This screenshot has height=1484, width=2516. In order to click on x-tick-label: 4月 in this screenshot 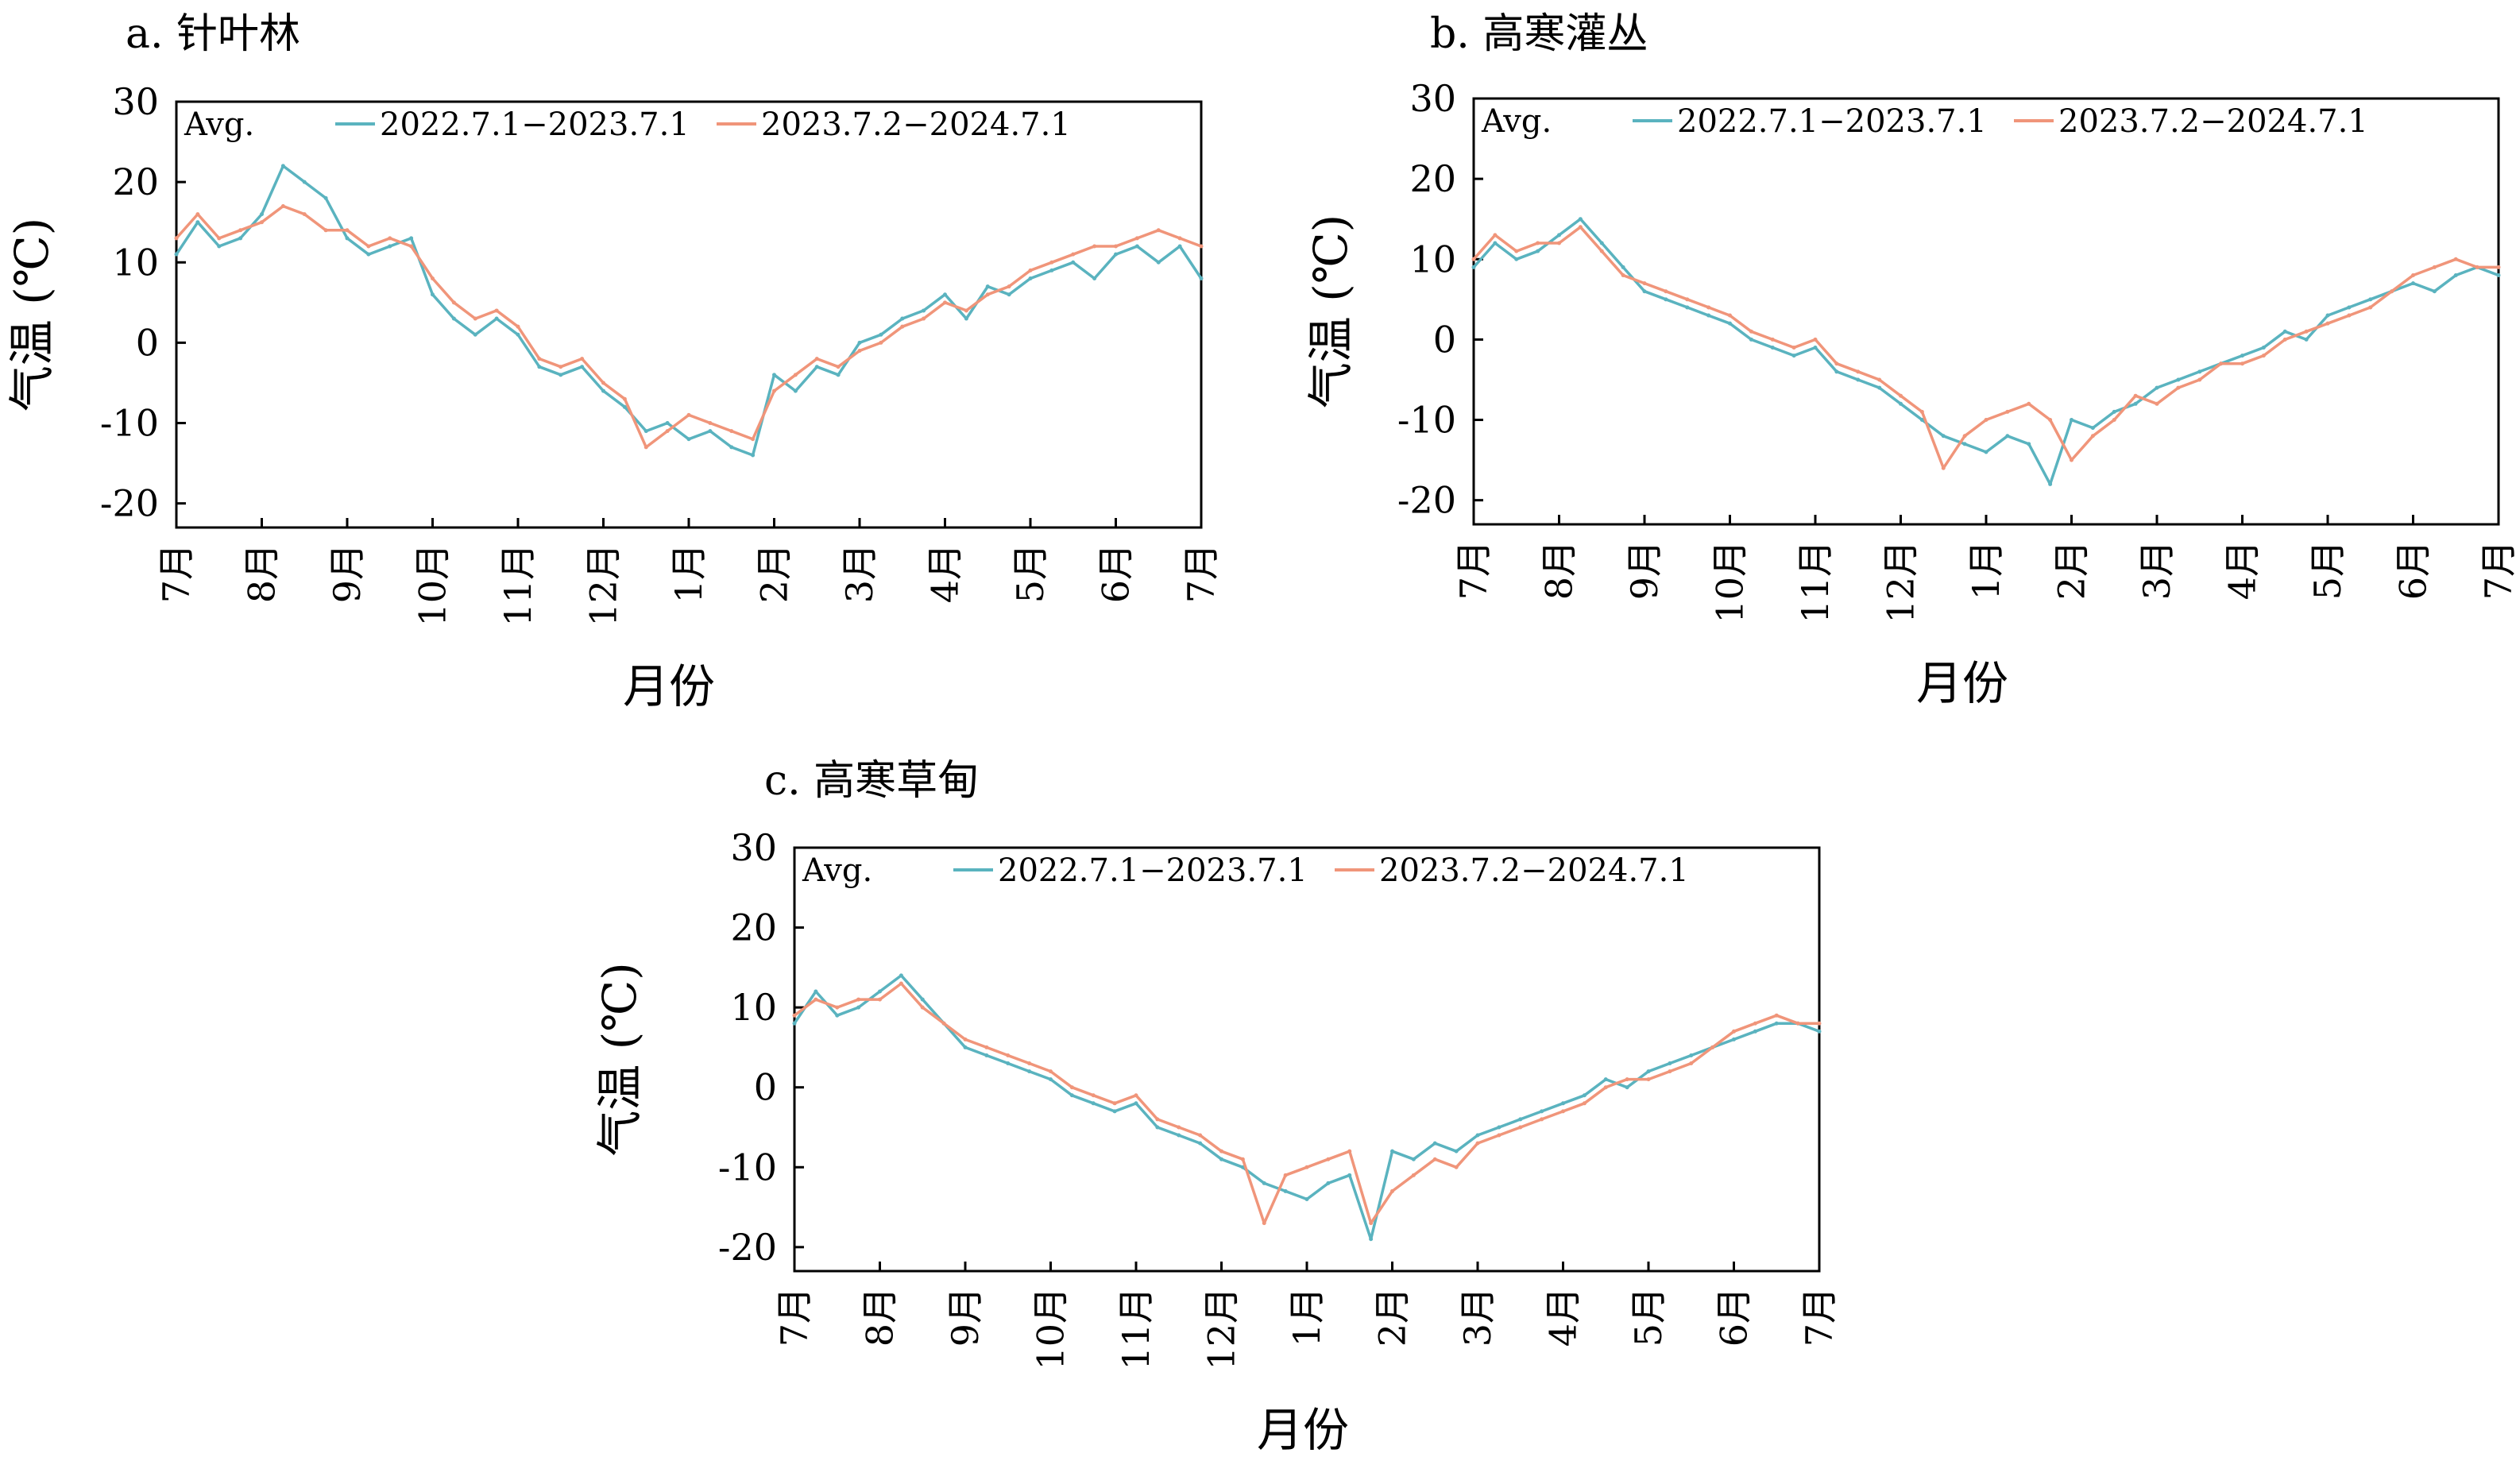, I will do `click(945, 573)`.